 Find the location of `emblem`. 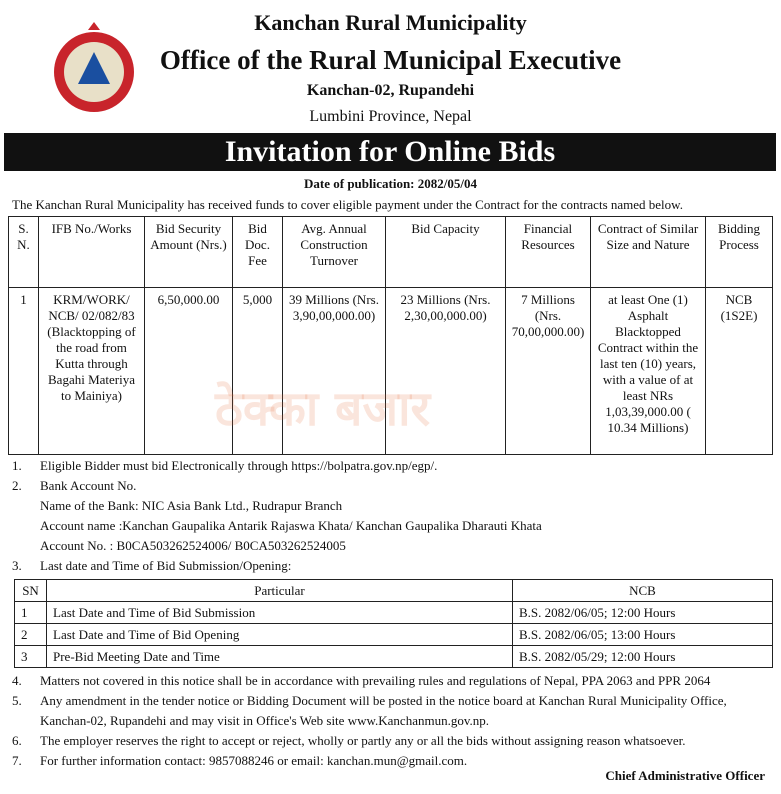

emblem is located at coordinates (94, 67).